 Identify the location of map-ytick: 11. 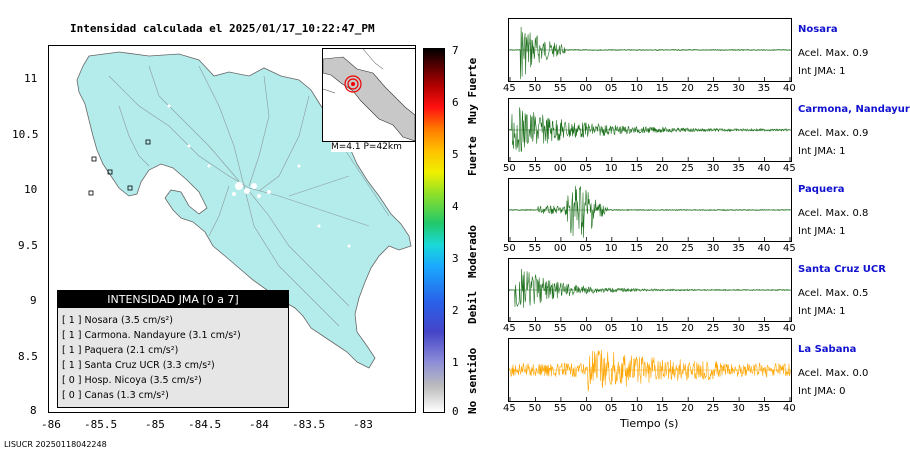
(31, 78).